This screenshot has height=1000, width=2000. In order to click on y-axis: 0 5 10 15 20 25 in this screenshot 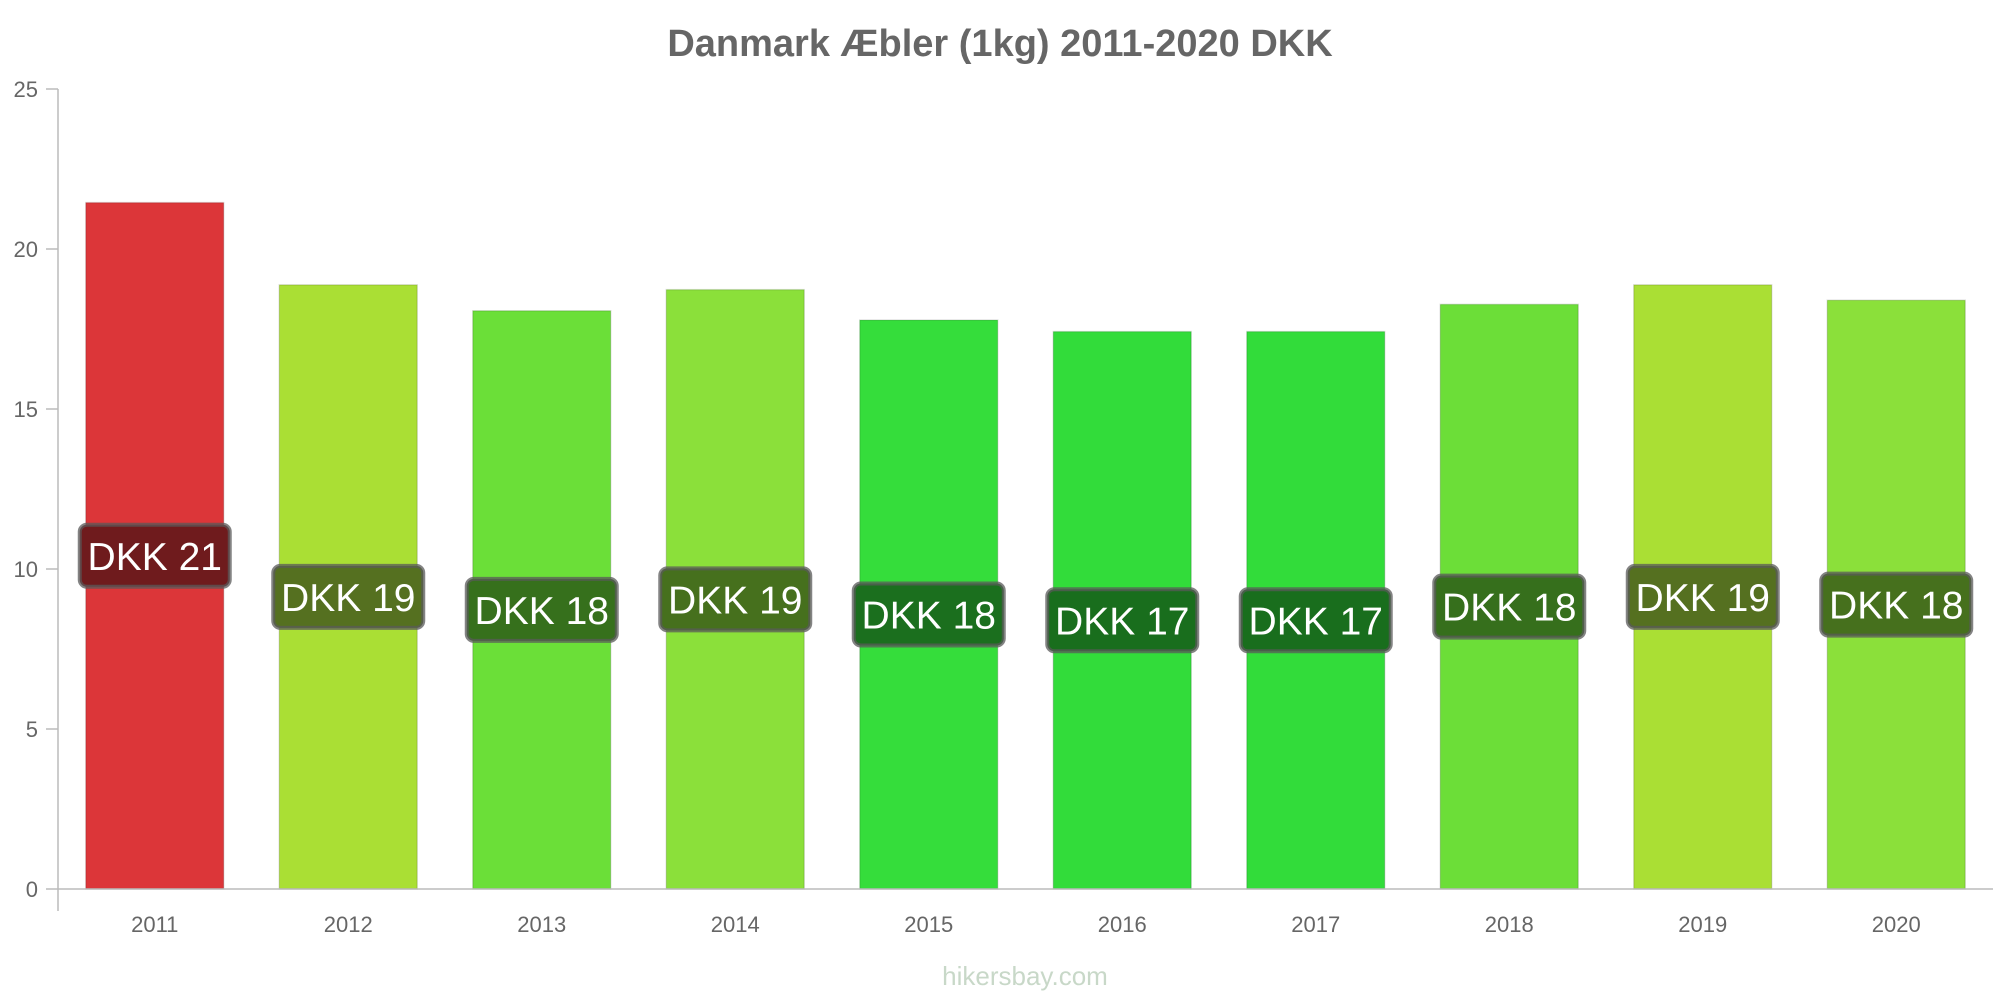, I will do `click(36, 494)`.